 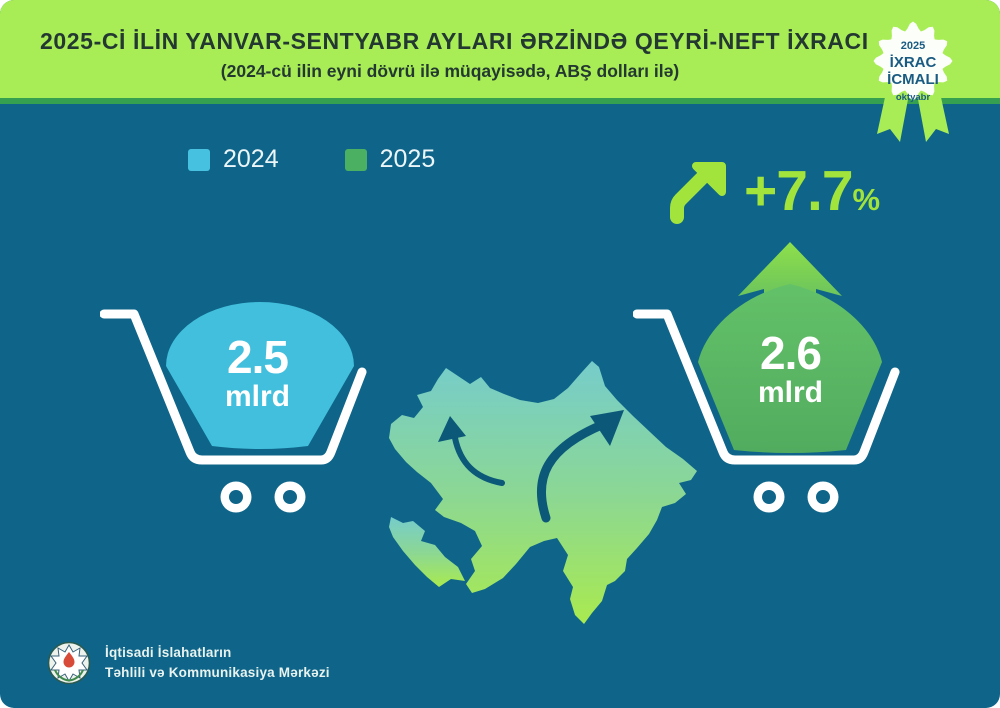 I want to click on badge-line1: İXRAC, so click(x=913, y=62).